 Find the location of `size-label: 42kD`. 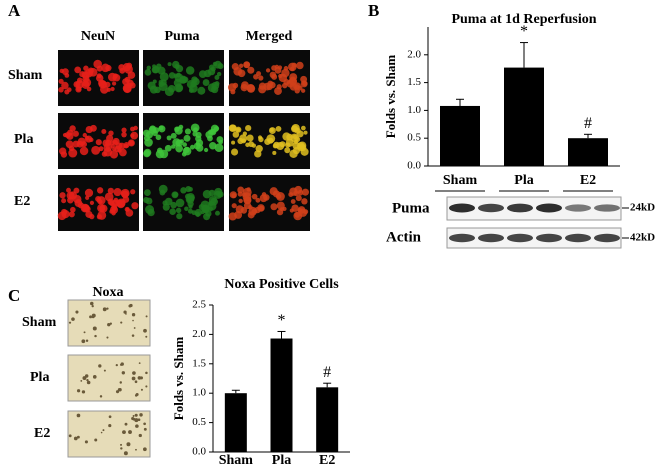

size-label: 42kD is located at coordinates (642, 238).